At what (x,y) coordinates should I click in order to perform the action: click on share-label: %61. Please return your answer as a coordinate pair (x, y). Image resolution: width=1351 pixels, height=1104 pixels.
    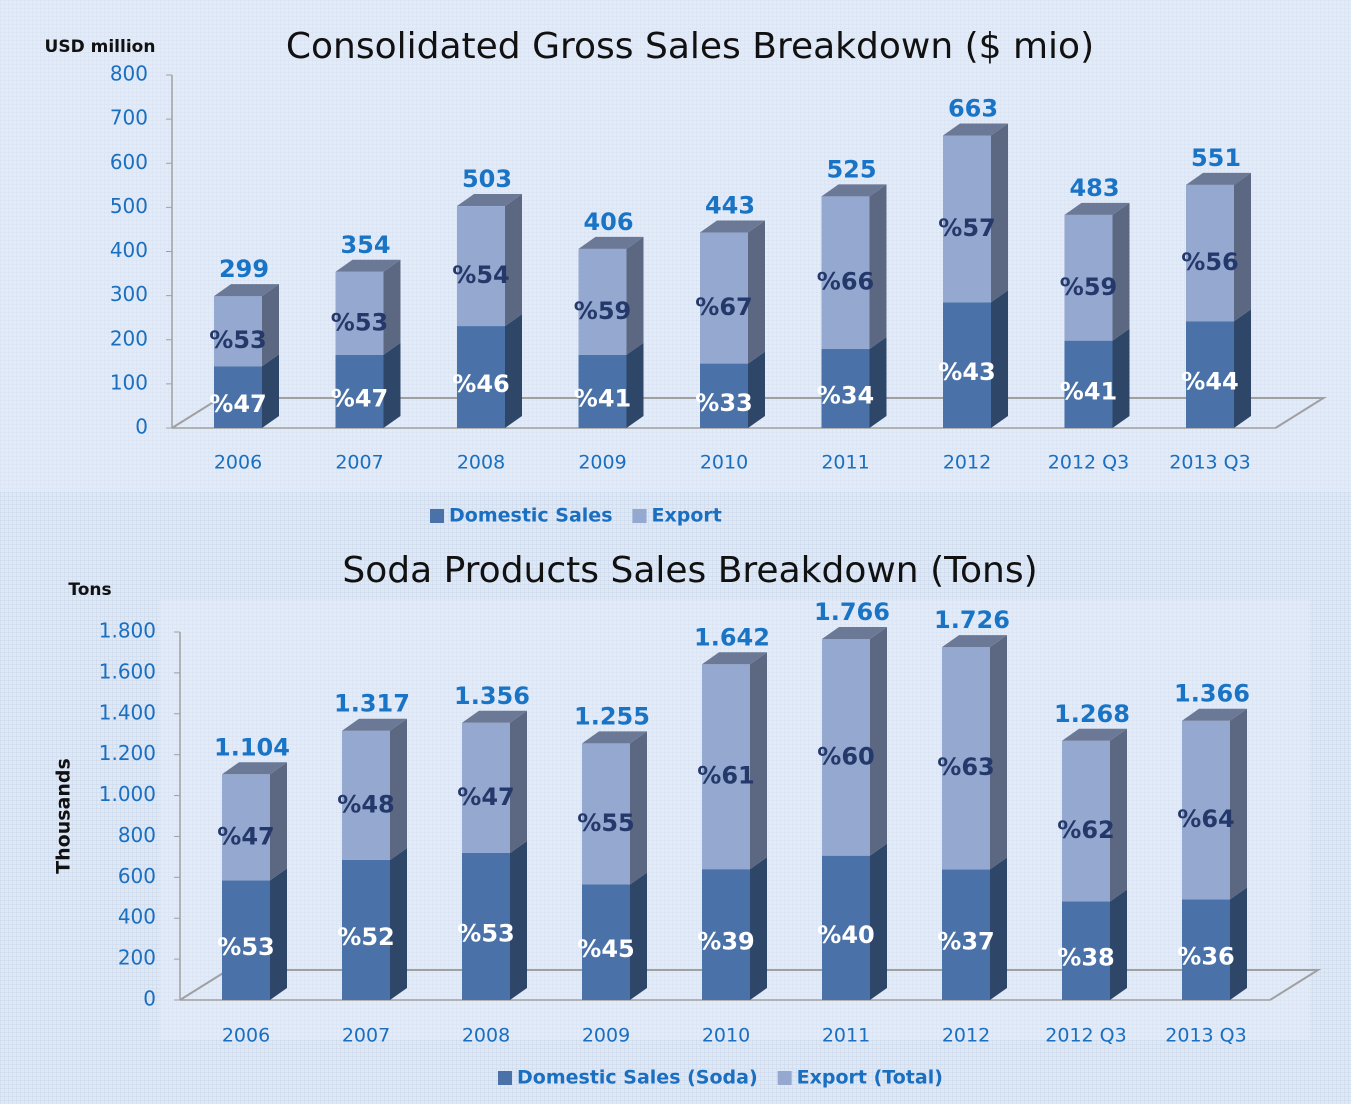
    Looking at the image, I should click on (725, 776).